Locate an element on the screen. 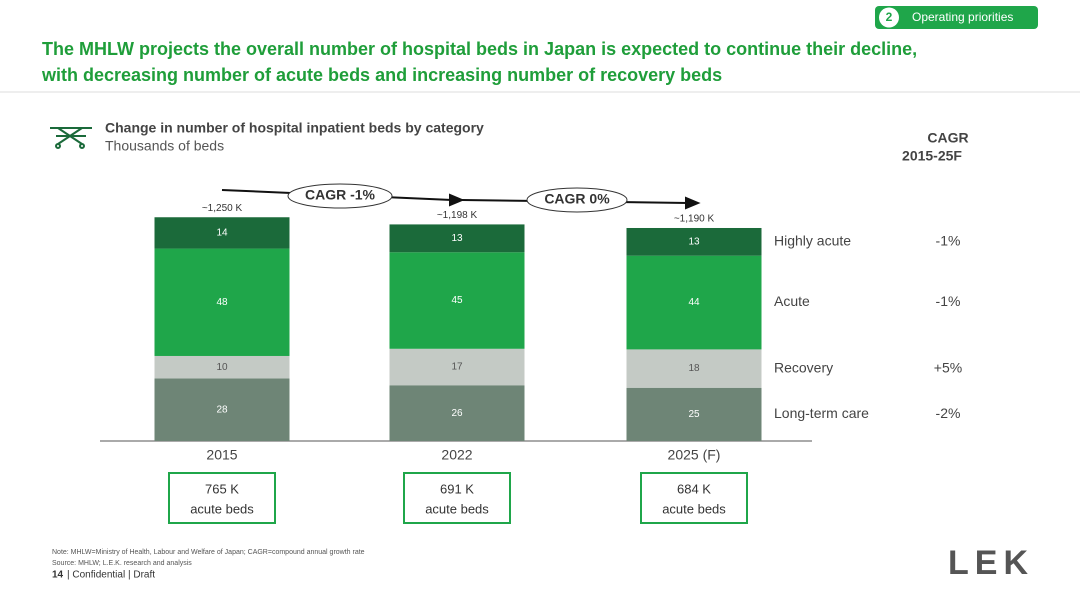  segment-label: 45 is located at coordinates (457, 300).